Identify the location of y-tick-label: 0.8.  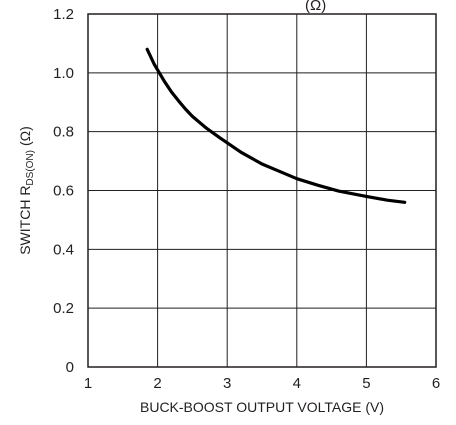
(63, 132).